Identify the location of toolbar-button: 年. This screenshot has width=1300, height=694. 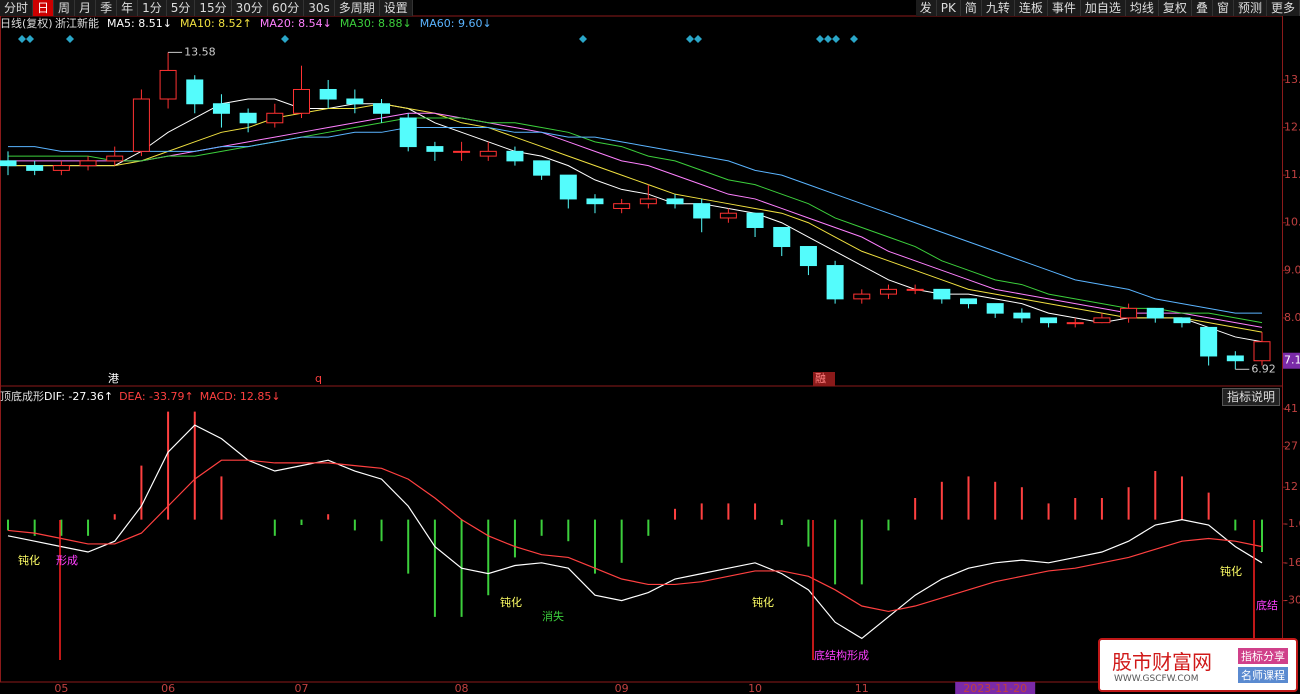
(128, 8).